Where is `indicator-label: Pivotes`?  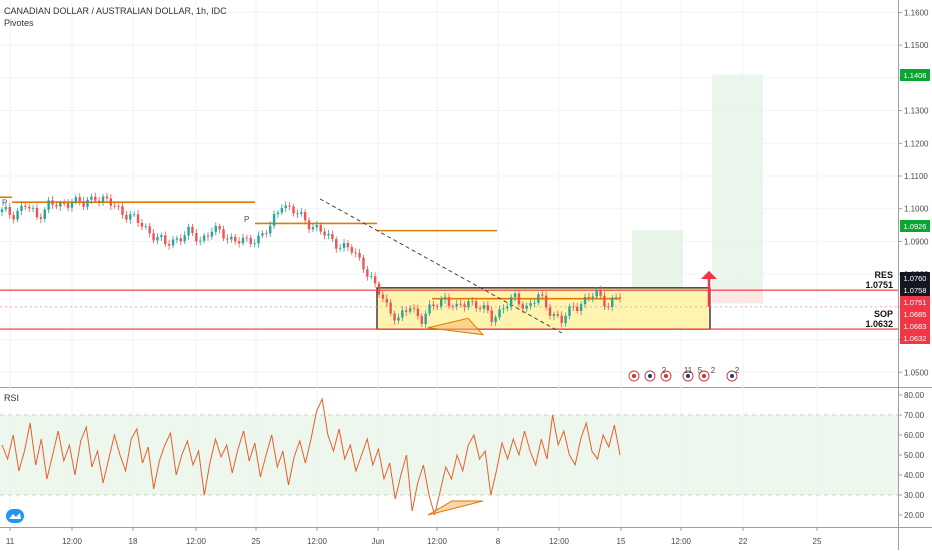 indicator-label: Pivotes is located at coordinates (19, 23).